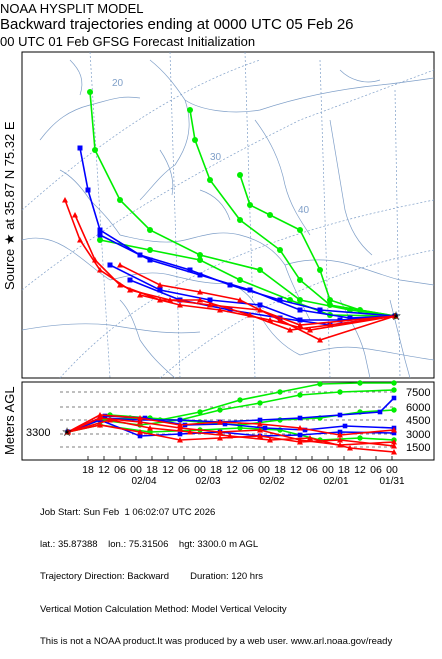 The image size is (442, 659). I want to click on lat-label: 30, so click(216, 157).